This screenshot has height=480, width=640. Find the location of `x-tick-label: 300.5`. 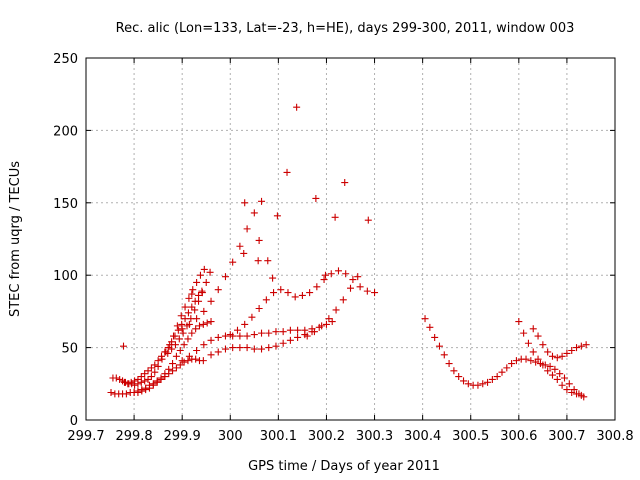

x-tick-label: 300.5 is located at coordinates (470, 436).